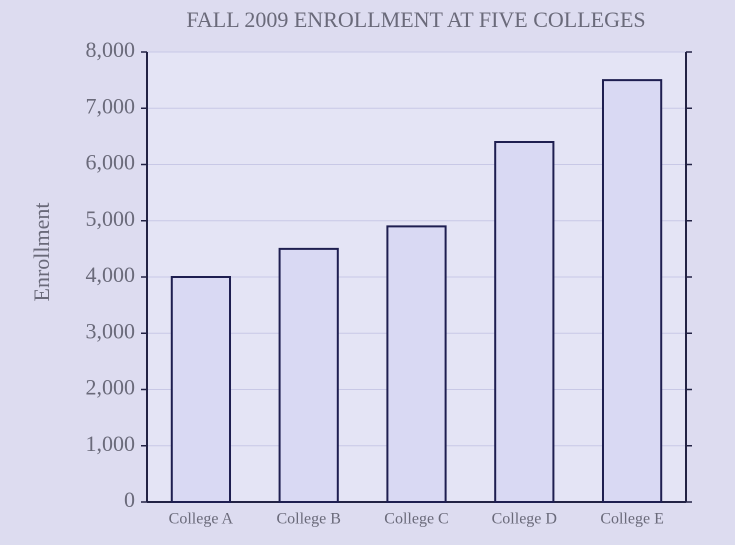  Describe the element at coordinates (308, 519) in the screenshot. I see `x-tick-label: College B` at that location.